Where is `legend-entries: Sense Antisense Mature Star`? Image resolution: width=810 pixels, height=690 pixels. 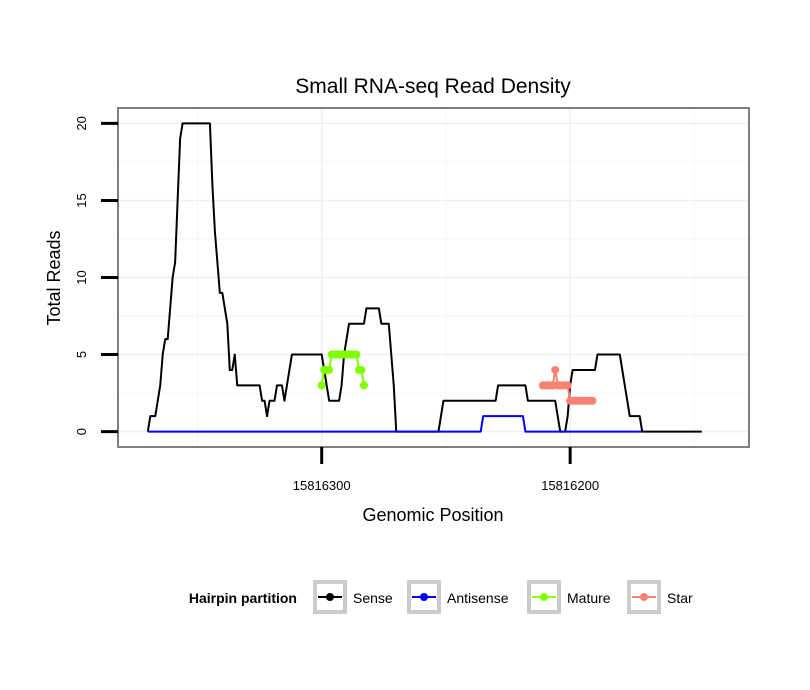
legend-entries: Sense Antisense Mature Star is located at coordinates (503, 597).